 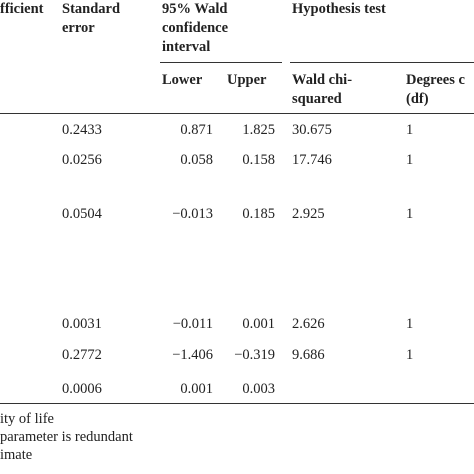 I want to click on cell: 0.158, so click(x=258, y=160).